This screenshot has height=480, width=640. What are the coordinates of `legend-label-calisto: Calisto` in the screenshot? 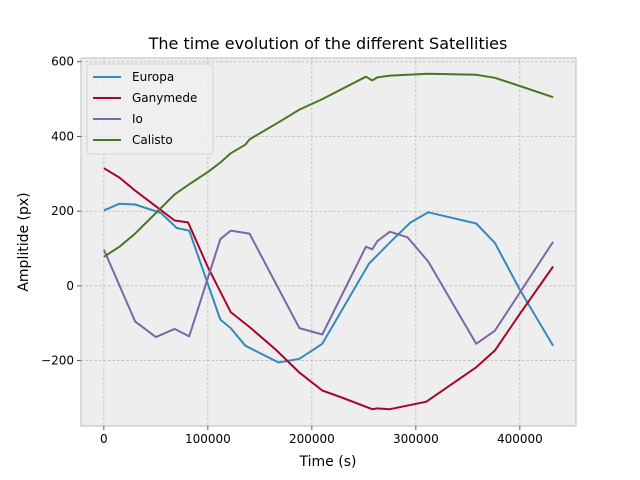 It's located at (152, 140).